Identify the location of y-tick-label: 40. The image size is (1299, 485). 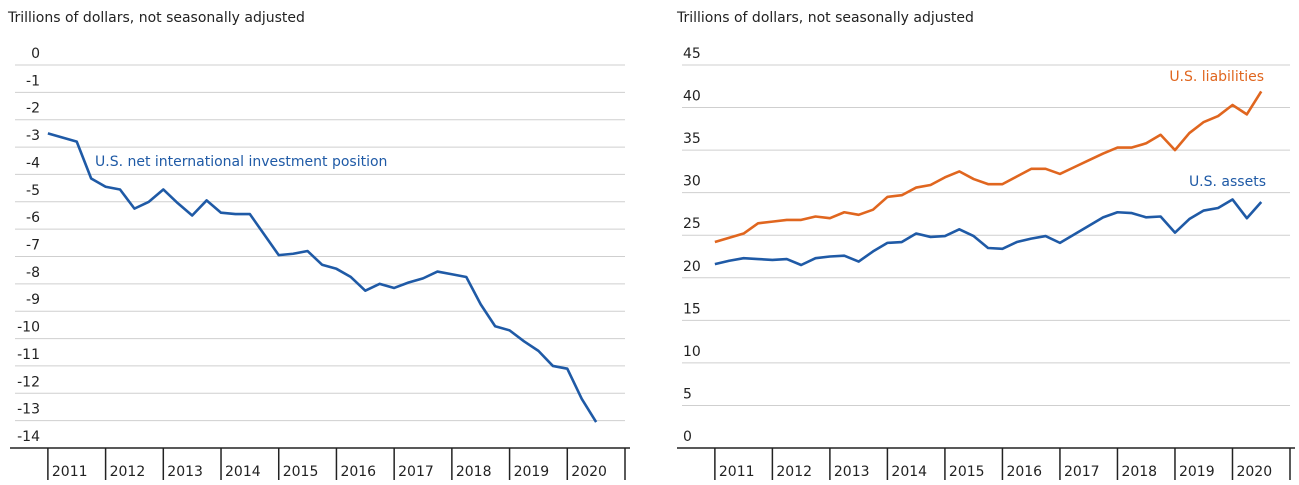
(692, 97).